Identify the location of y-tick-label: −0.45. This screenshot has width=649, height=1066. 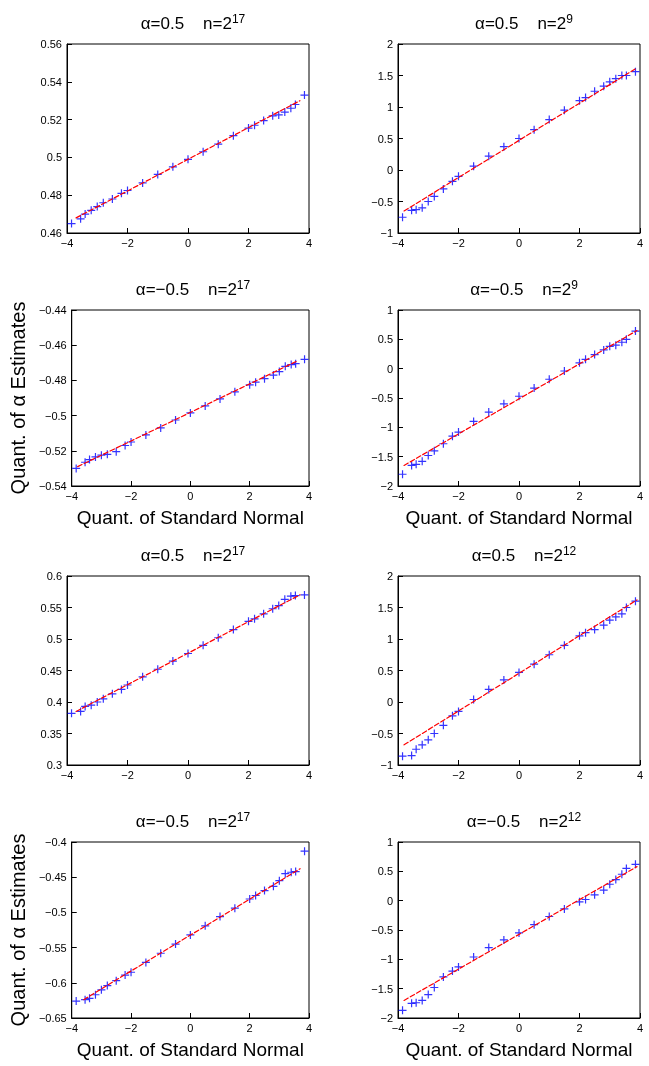
(52, 877).